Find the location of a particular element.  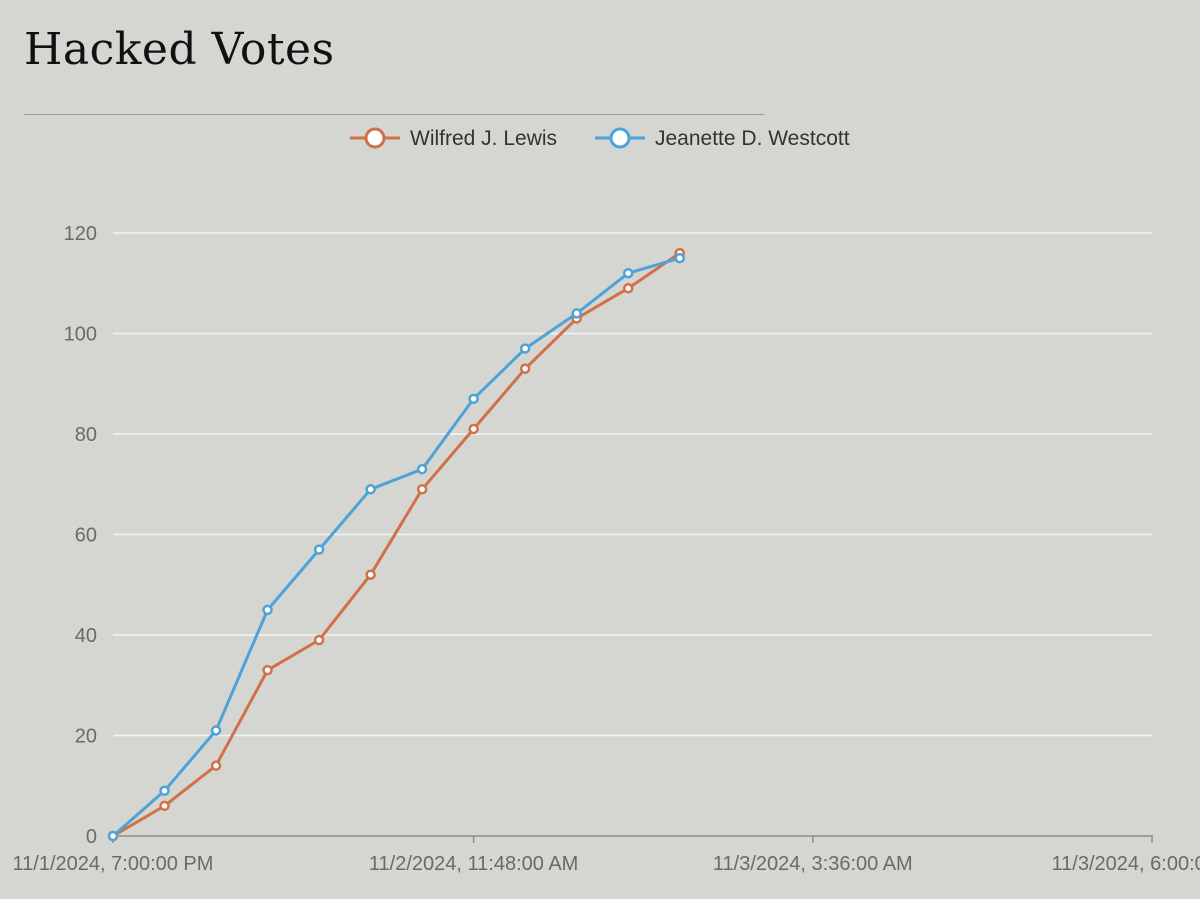

x-tick-label: 11/1/2024, 7:00:00 PM is located at coordinates (113, 864).